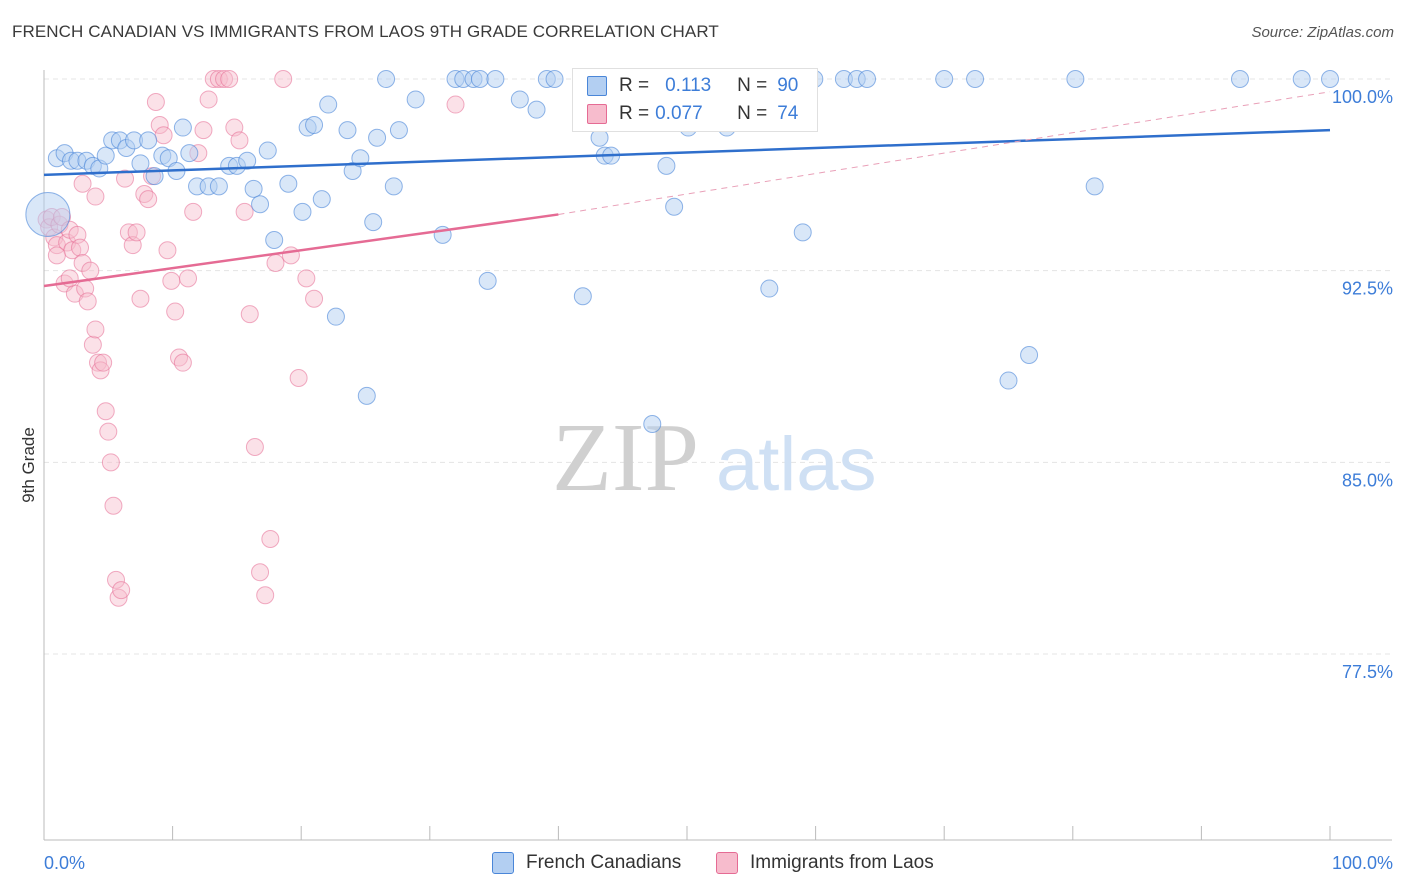 The width and height of the screenshot is (1406, 892). I want to click on n-value: 74, so click(788, 113).